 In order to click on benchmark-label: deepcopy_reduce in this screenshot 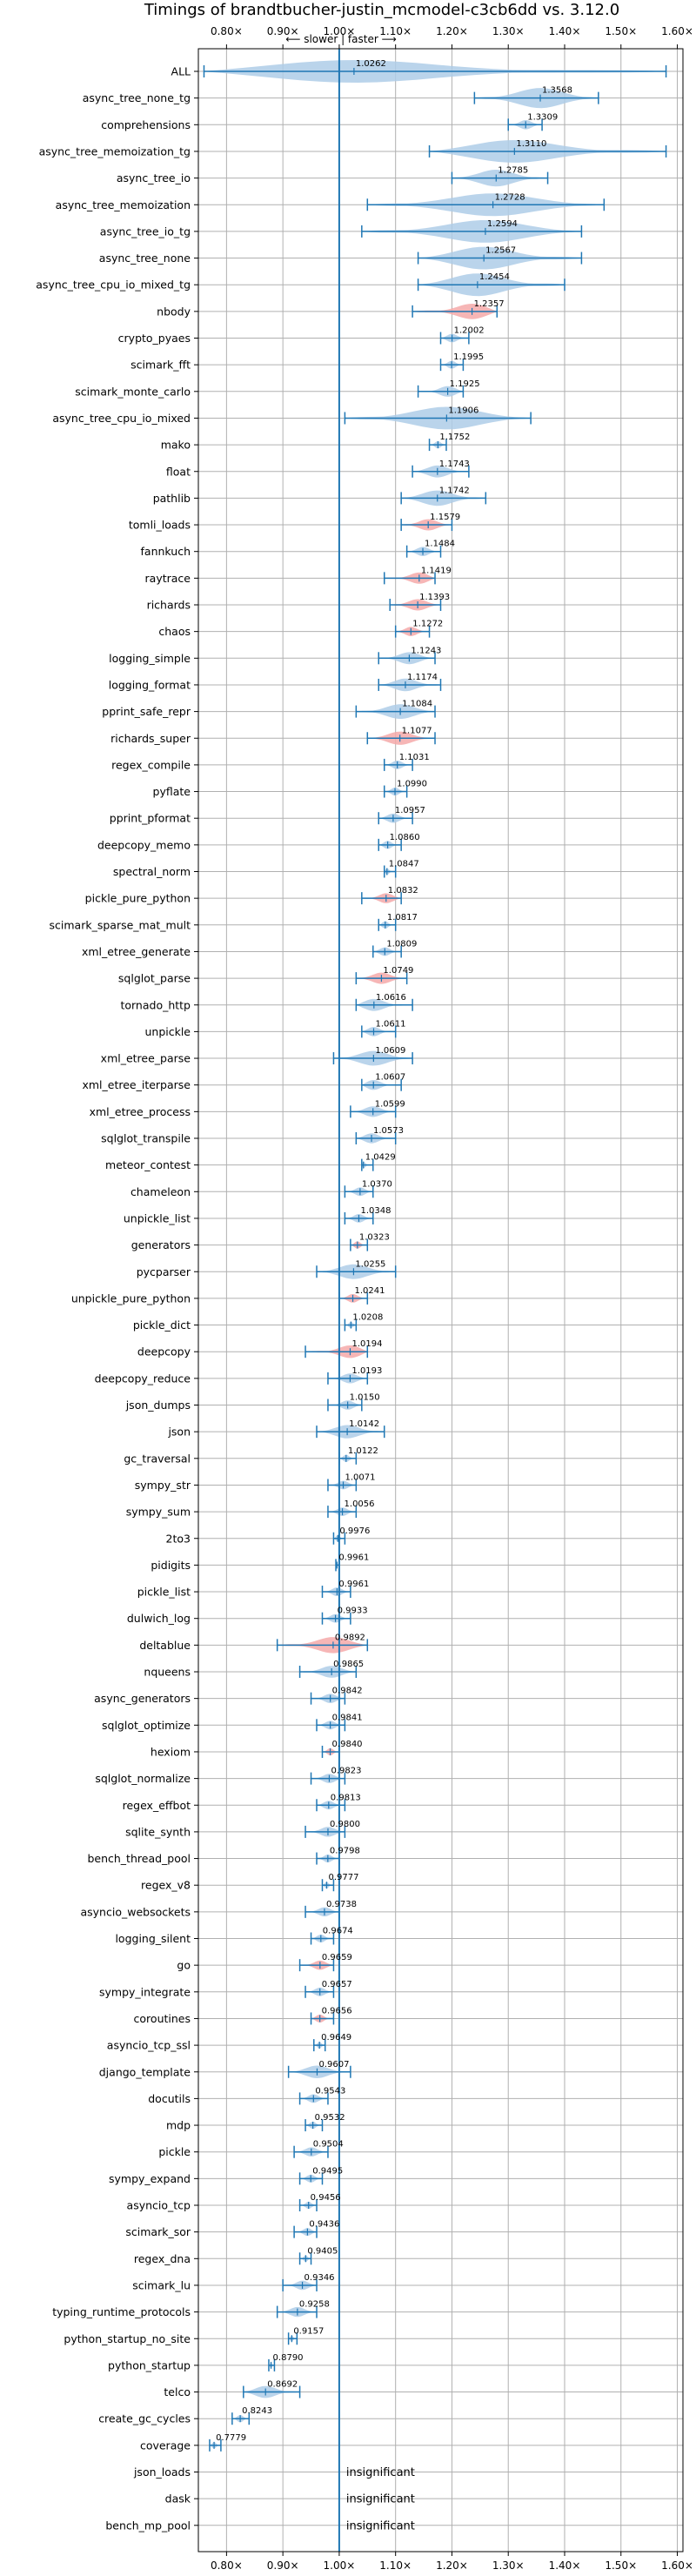, I will do `click(143, 1379)`.